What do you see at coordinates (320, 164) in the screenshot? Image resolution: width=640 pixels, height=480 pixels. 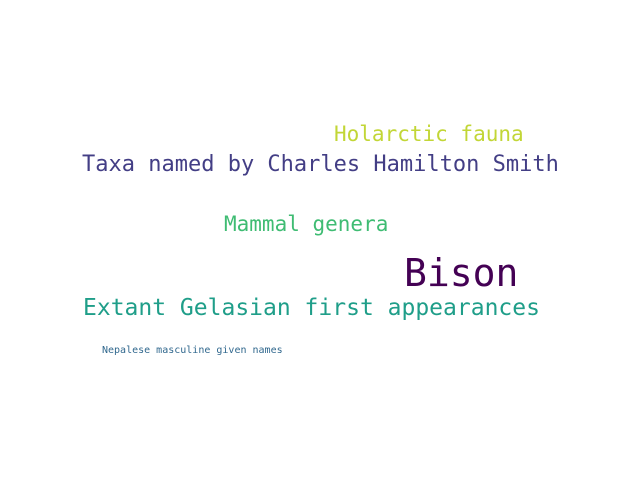 I see `word-taxa-named-by-charles-hamilton-smith: Taxa named by Charles Hamilton Smith` at bounding box center [320, 164].